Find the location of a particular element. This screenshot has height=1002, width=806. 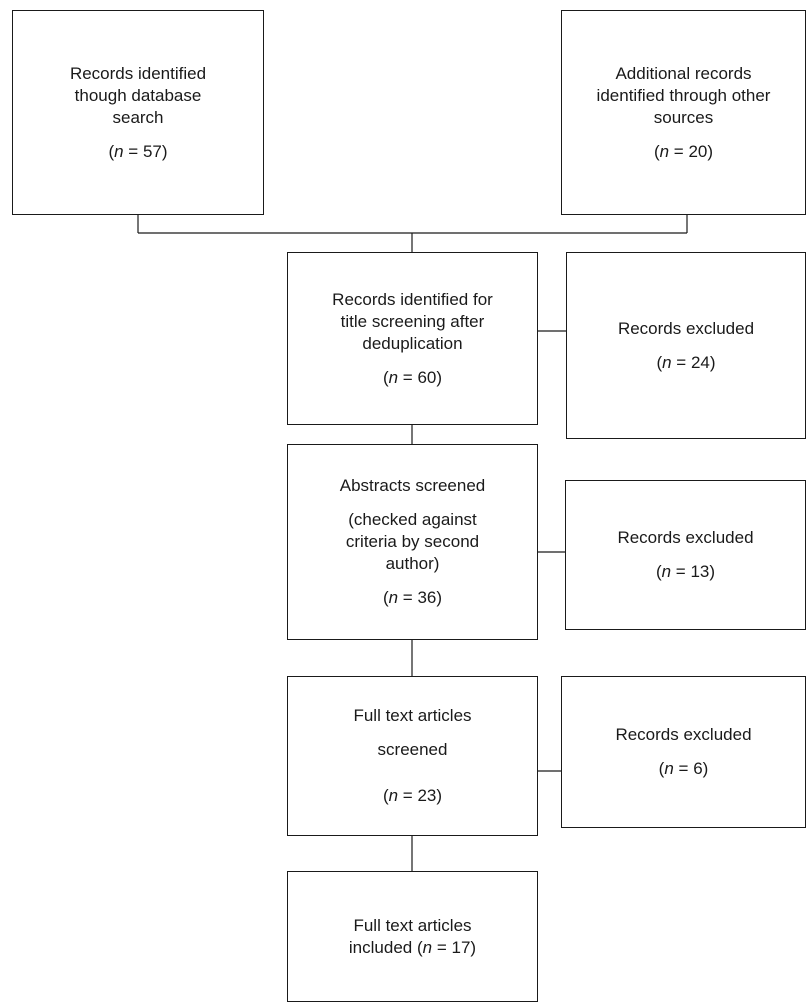

box-text-line: though database is located at coordinates (138, 95).